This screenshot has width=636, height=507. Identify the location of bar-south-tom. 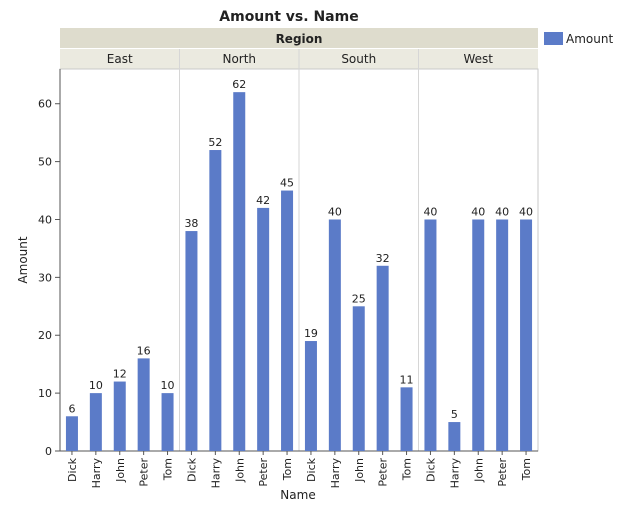
(406, 419).